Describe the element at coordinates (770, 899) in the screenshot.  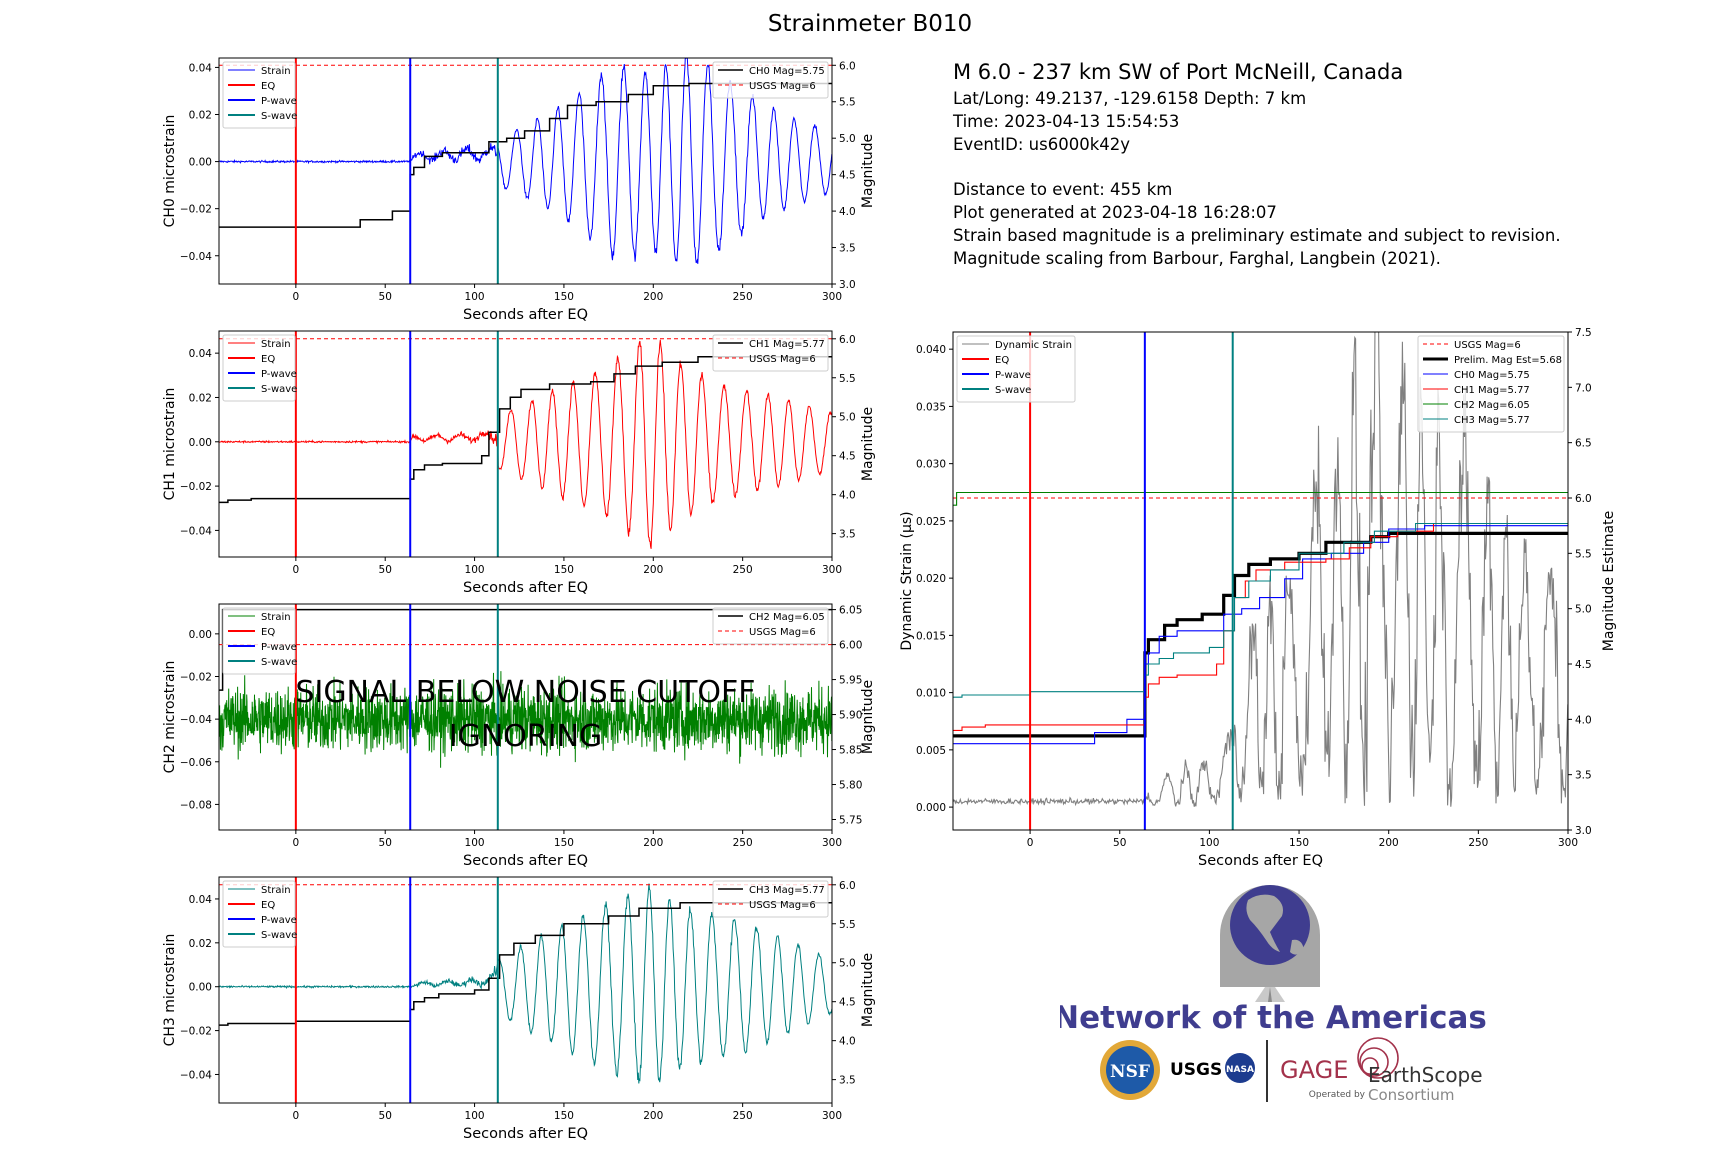
I see `ch3-legend-right-box` at that location.